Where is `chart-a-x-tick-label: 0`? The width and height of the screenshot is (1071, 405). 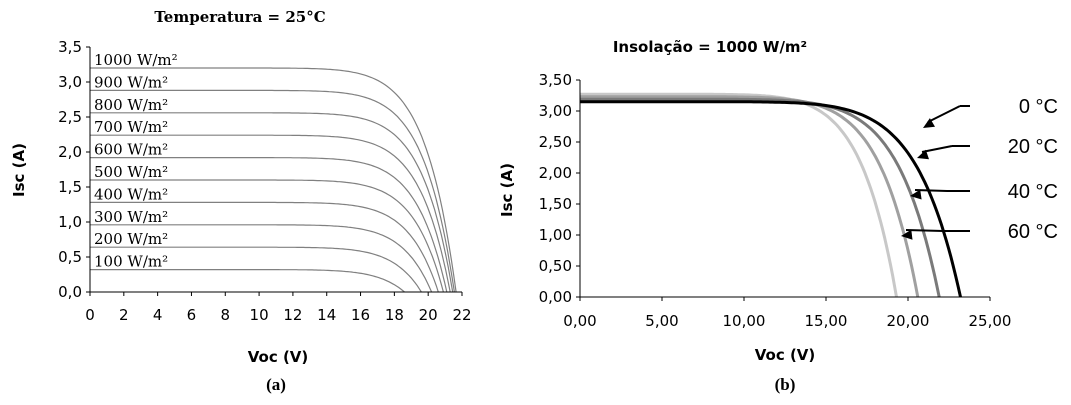
chart-a-x-tick-label: 0 is located at coordinates (90, 315).